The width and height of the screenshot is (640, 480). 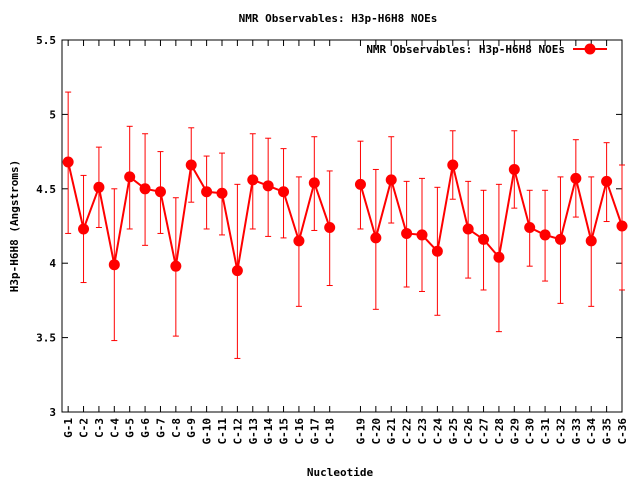 I want to click on legend: NMR Observables: H3p-H6H8 NOEs, so click(x=486, y=49).